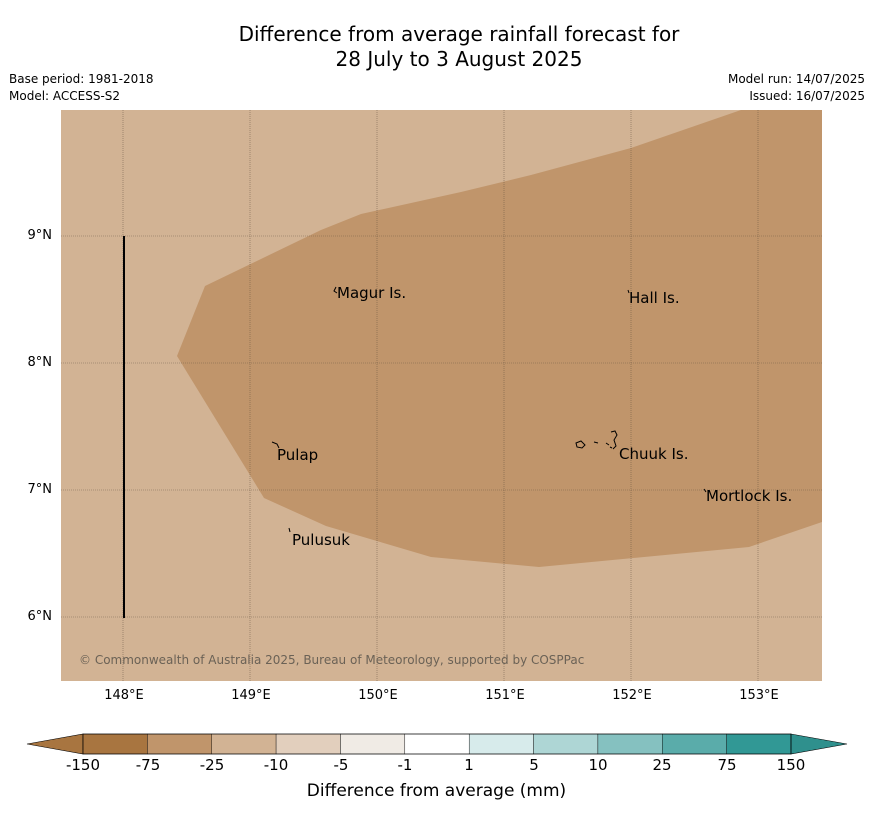 The image size is (873, 816). I want to click on lon-label-151e: 151°E, so click(505, 695).